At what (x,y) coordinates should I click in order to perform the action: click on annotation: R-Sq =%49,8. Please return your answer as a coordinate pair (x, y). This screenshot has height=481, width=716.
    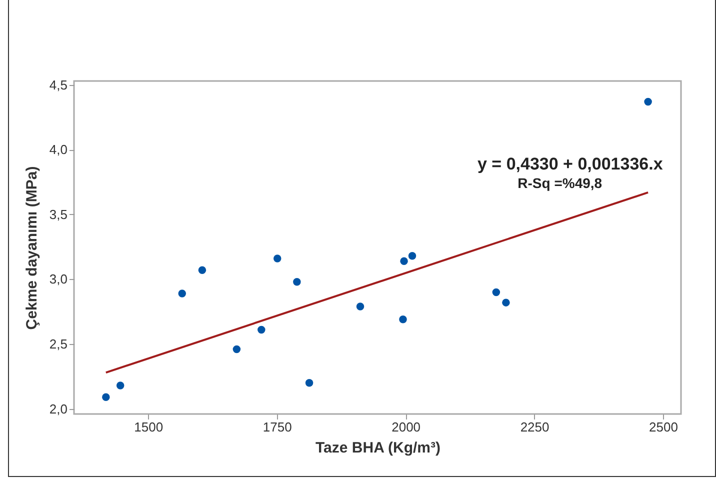
    Looking at the image, I should click on (560, 183).